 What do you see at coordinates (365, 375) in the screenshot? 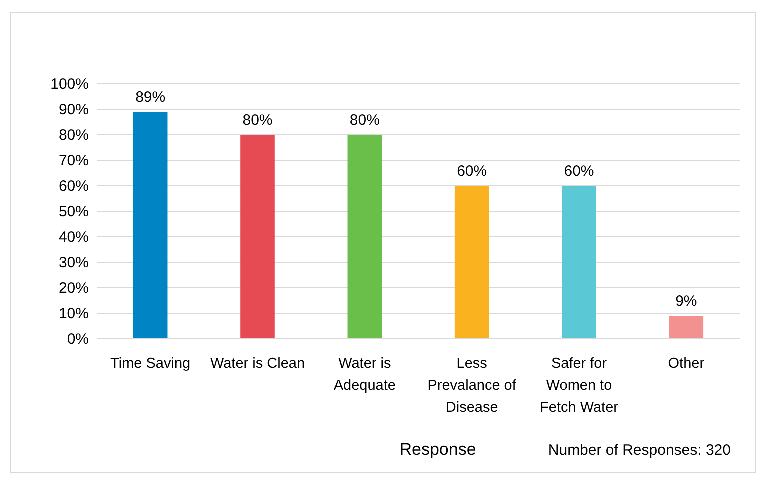
I see `x-tick-label: Water is Adequate` at bounding box center [365, 375].